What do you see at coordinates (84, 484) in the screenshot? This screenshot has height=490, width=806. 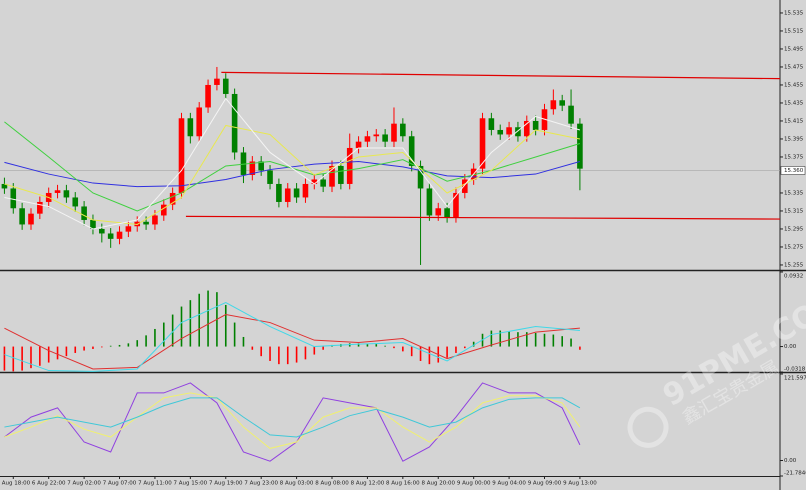 I see `x-tick-label: 7 Aug 02:00` at bounding box center [84, 484].